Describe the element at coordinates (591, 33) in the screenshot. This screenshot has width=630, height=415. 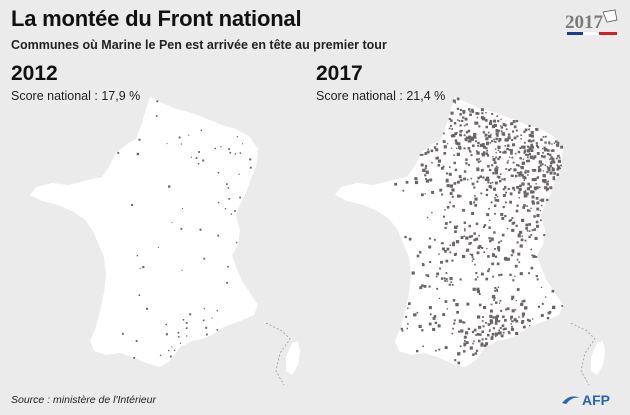
I see `flag-white` at that location.